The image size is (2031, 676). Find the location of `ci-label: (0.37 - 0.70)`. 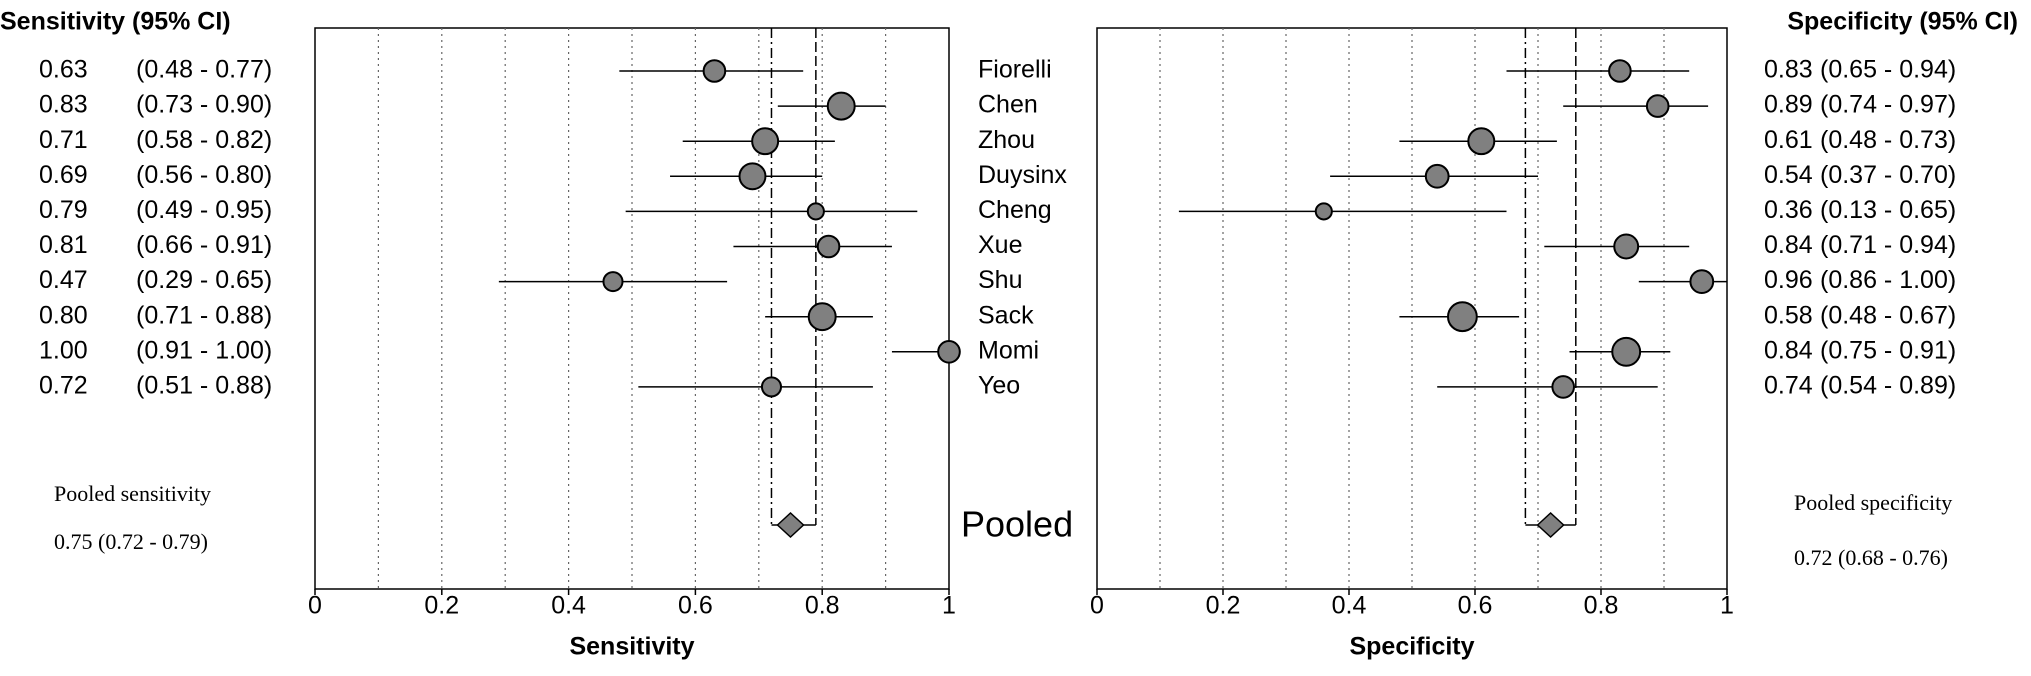

ci-label: (0.37 - 0.70) is located at coordinates (1888, 175).